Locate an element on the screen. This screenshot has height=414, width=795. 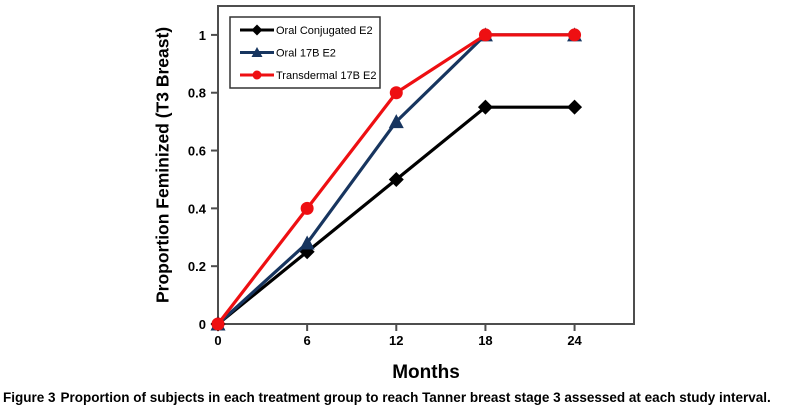
legend-label: Transdermal 17B E2 is located at coordinates (326, 76).